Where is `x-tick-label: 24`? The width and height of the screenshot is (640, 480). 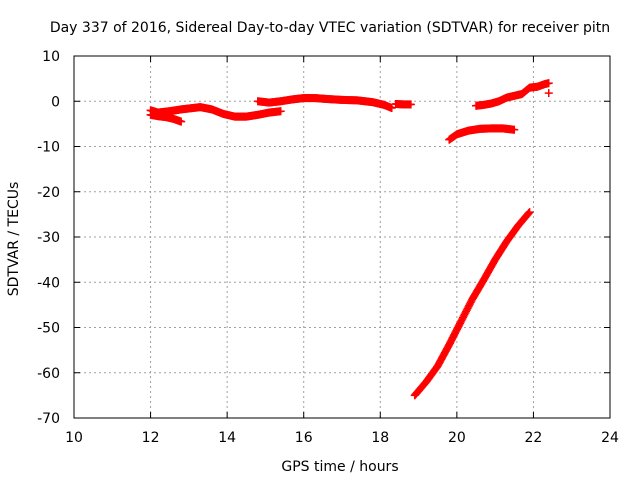
x-tick-label: 24 is located at coordinates (610, 438).